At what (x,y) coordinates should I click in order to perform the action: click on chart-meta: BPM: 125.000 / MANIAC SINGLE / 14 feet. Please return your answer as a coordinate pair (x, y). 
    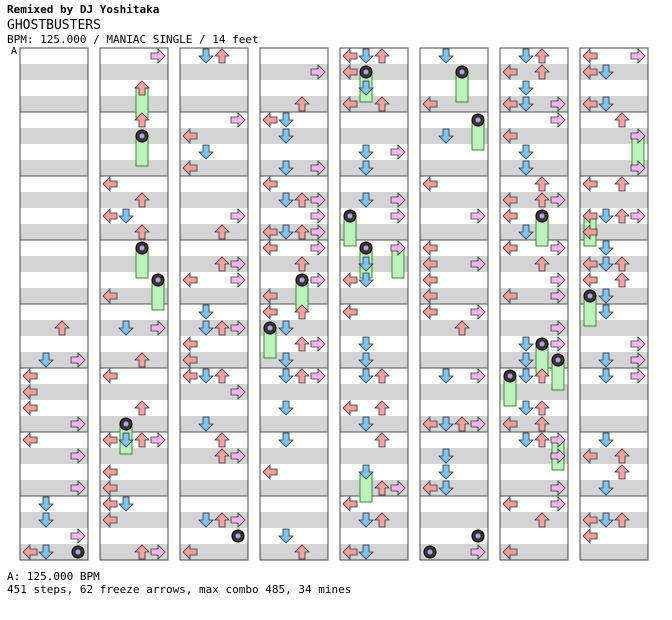
    Looking at the image, I should click on (133, 39).